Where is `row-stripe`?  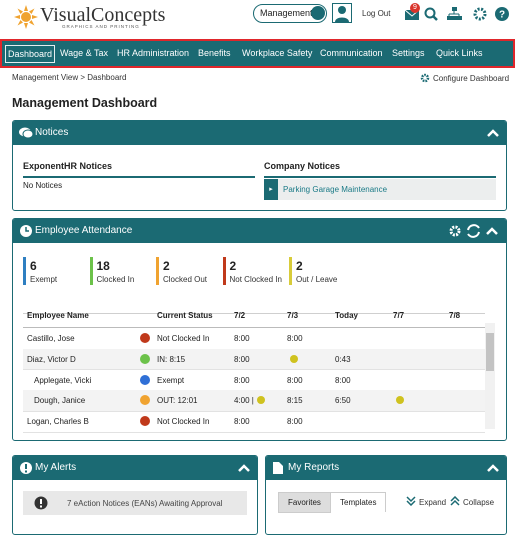
row-stripe is located at coordinates (254, 401).